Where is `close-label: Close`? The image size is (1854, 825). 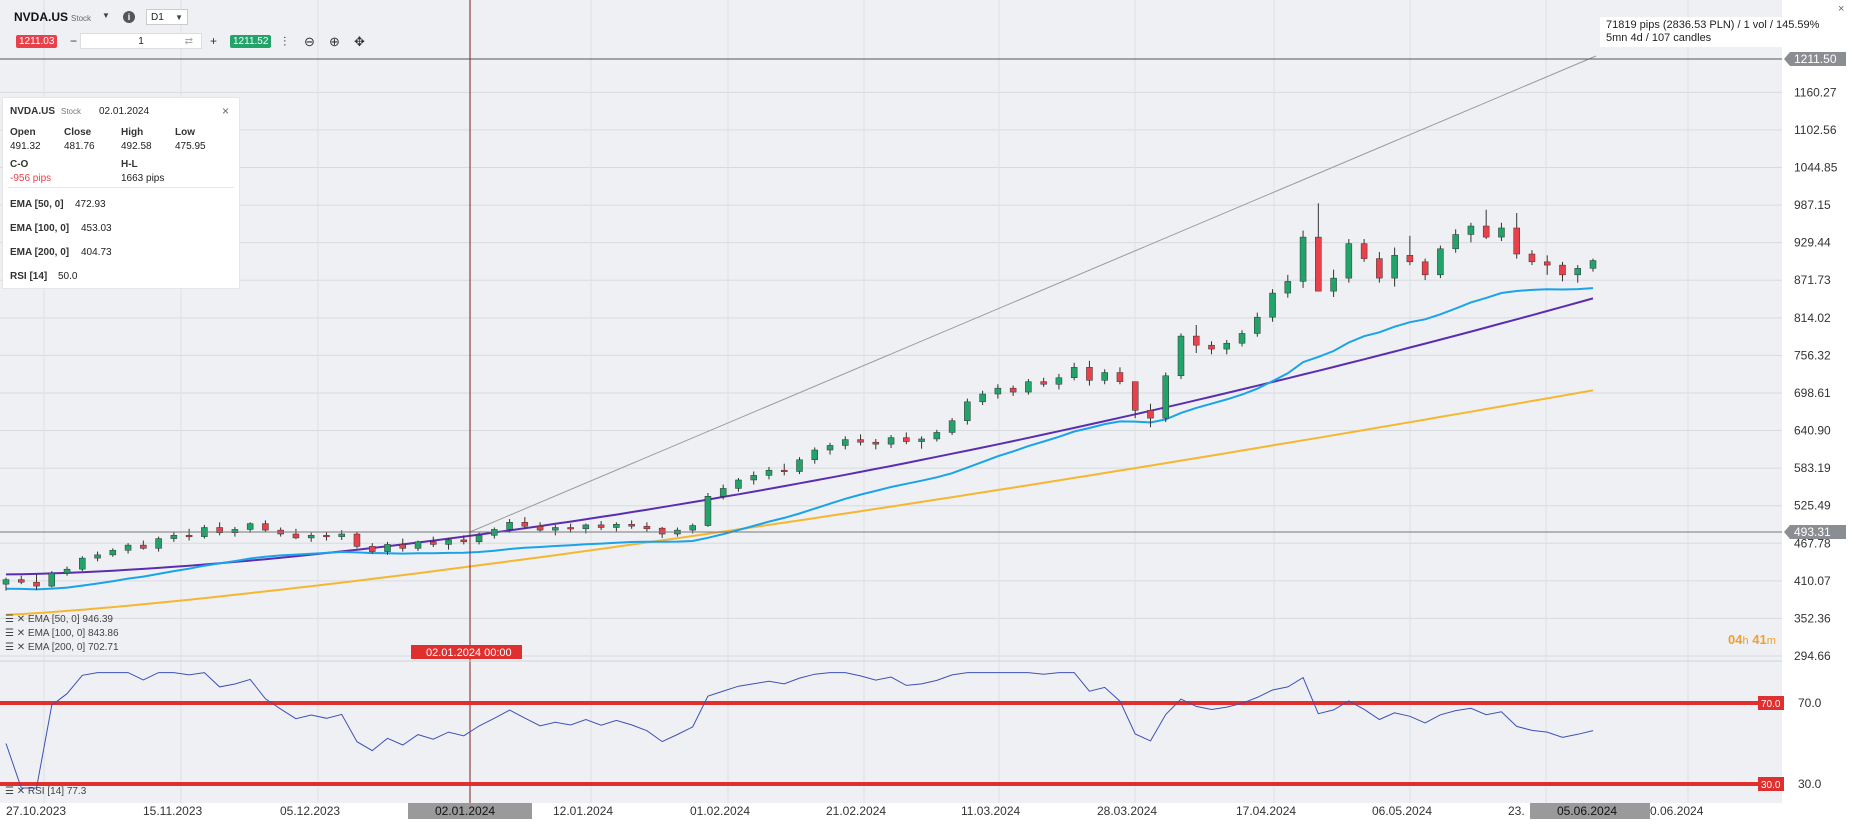
close-label: Close is located at coordinates (78, 132).